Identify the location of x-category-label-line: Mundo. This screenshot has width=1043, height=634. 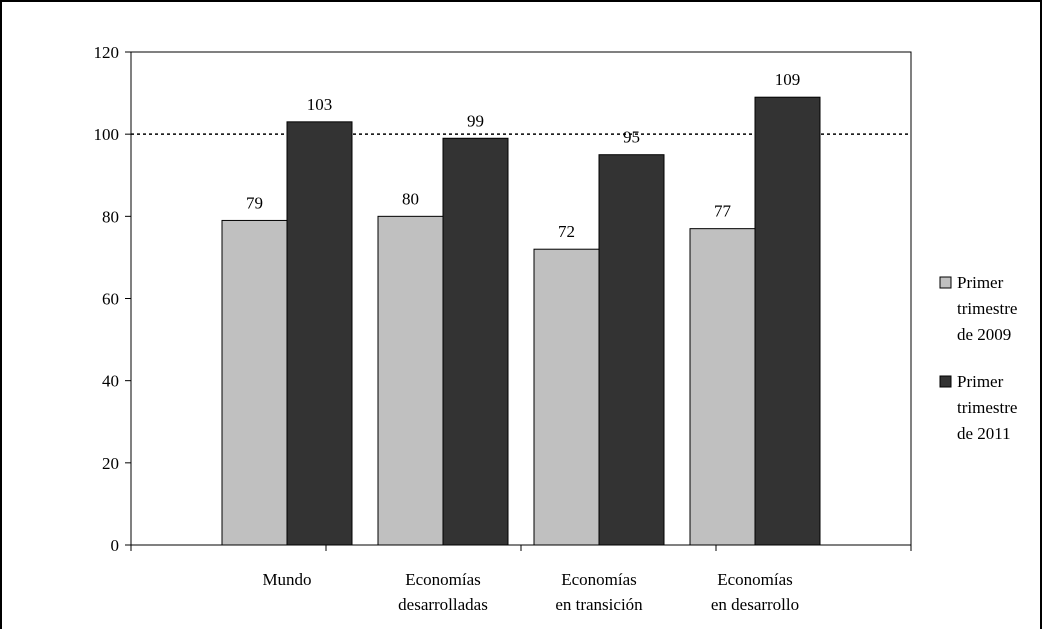
(286, 579).